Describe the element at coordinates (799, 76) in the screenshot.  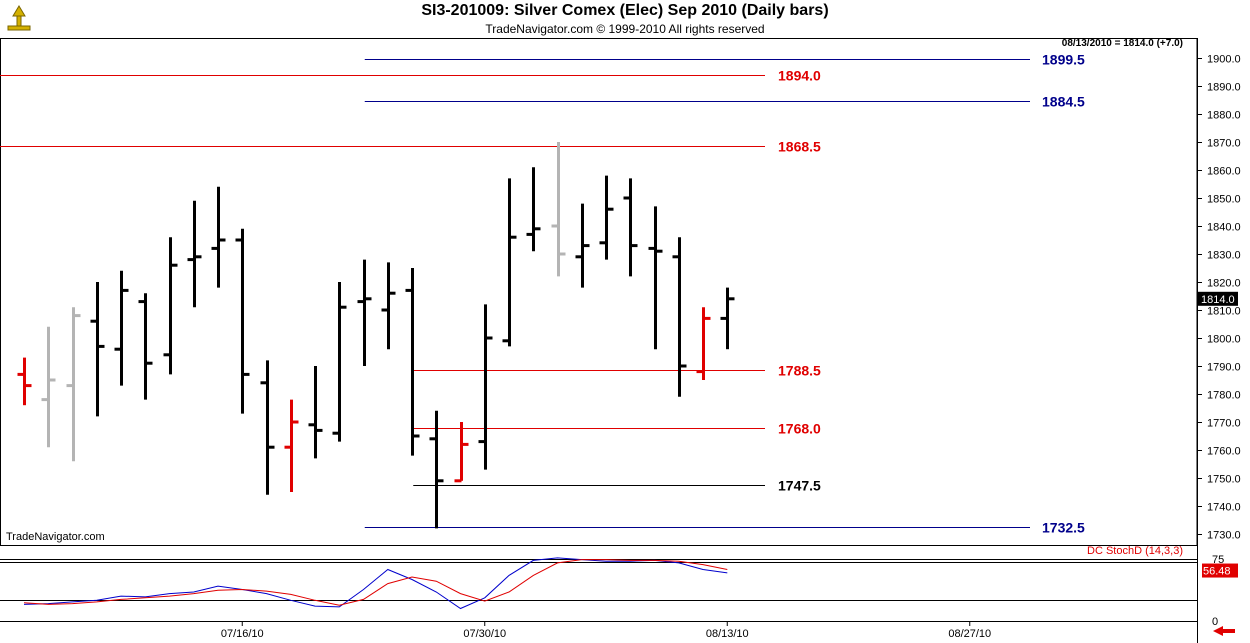
I see `level-label: 1894.0` at that location.